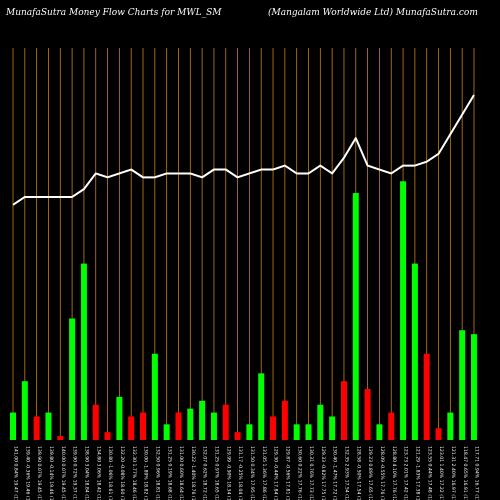 The image size is (500, 500). I want to click on x-tick-label: 131.17 -0.25% 18.04 (12.71%), so click(240, 473).